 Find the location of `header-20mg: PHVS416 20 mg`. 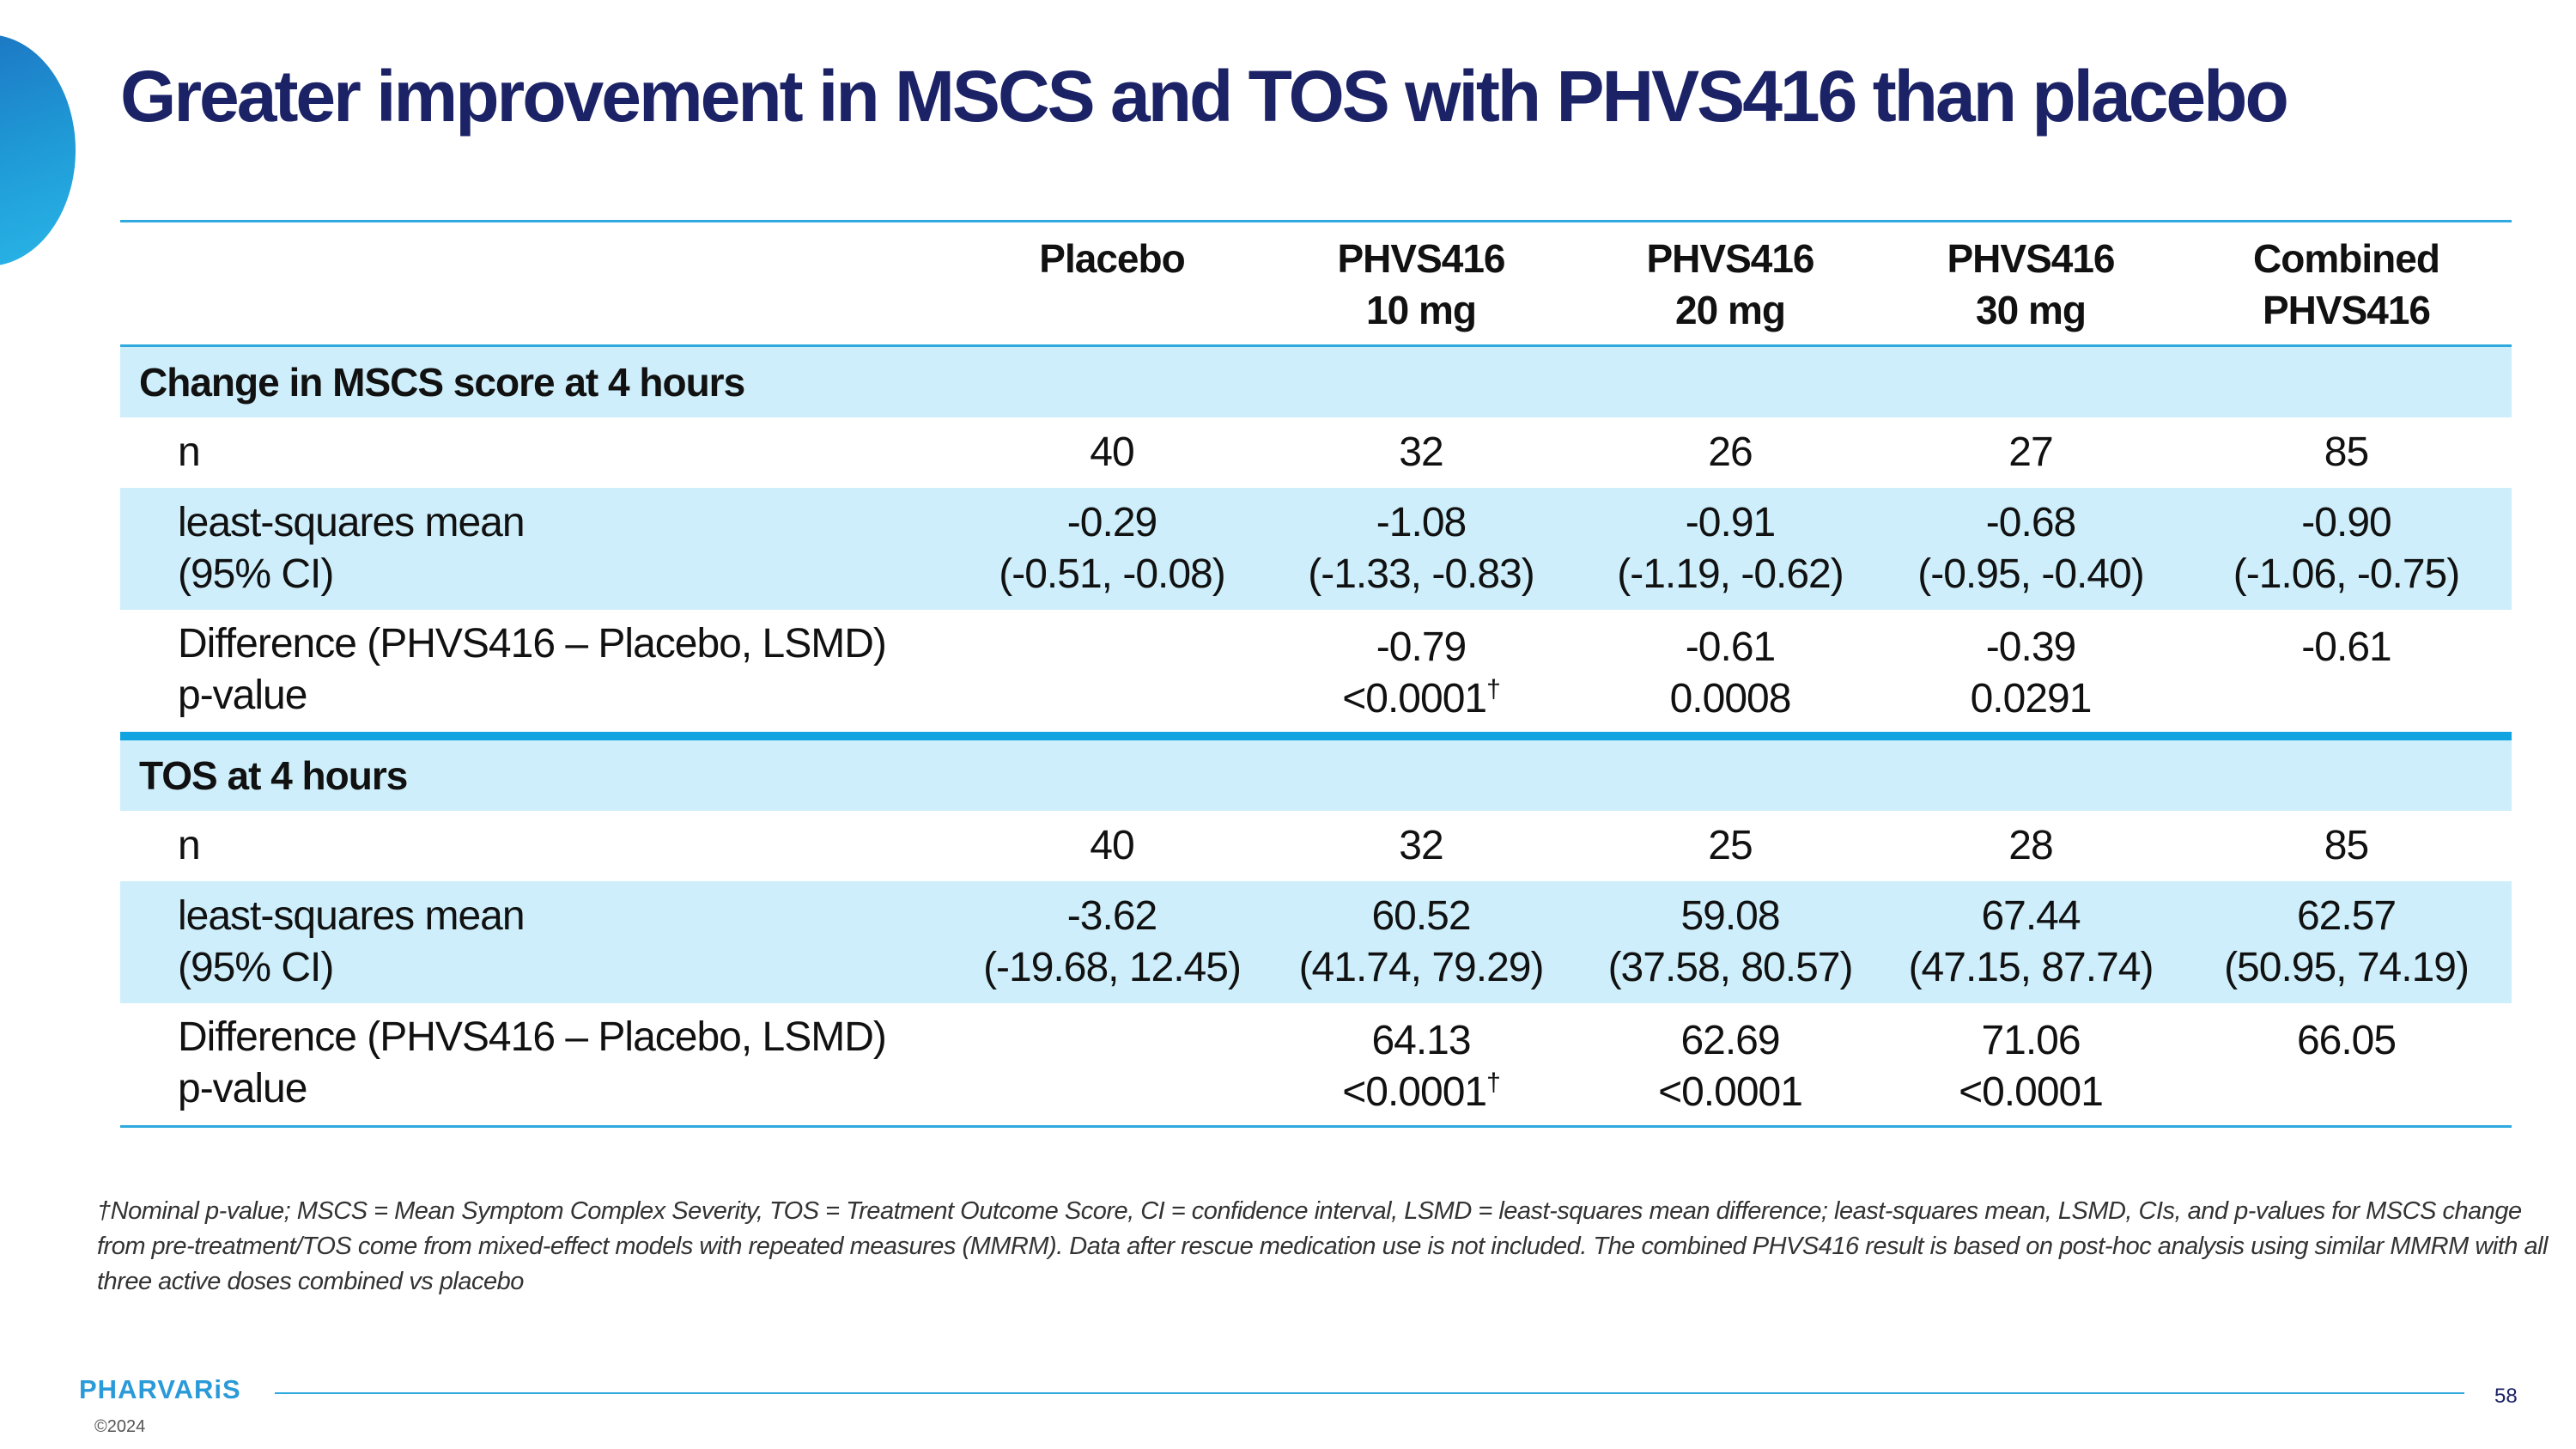

header-20mg: PHVS416 20 mg is located at coordinates (1730, 284).